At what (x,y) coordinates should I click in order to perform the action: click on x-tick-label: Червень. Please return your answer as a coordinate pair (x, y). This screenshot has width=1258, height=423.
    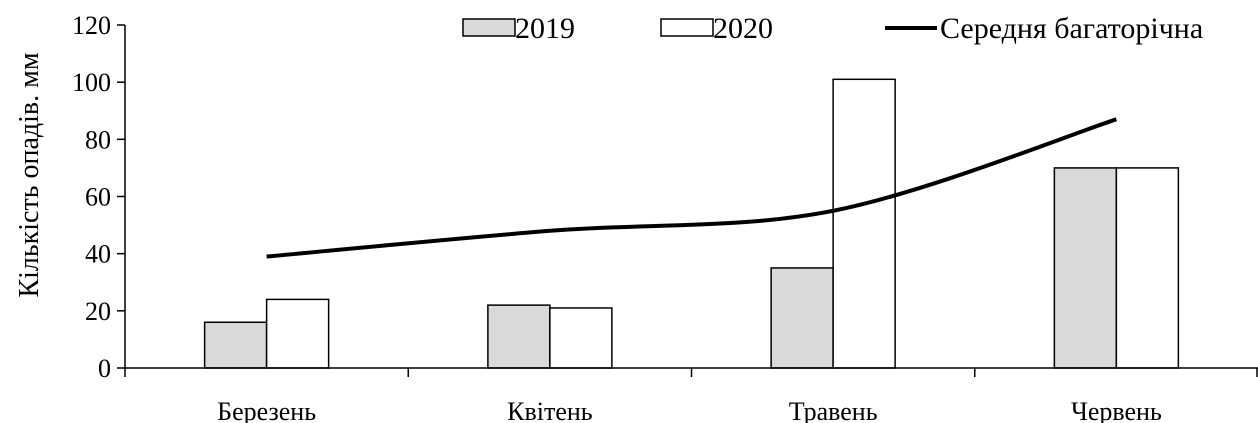
    Looking at the image, I should click on (1116, 410).